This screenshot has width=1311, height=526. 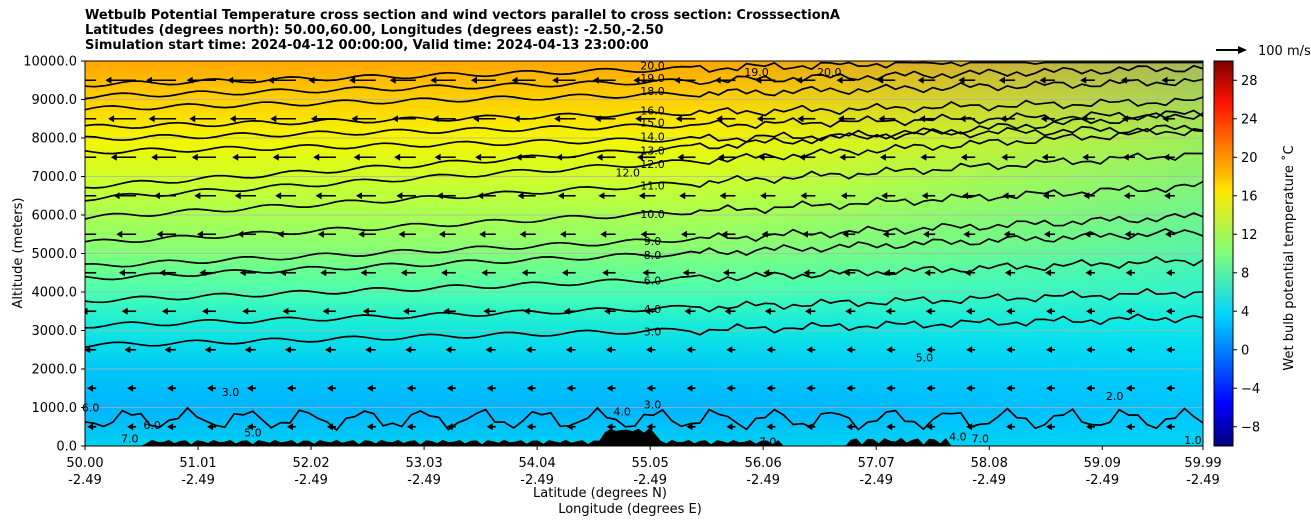 I want to click on colorbar-label: Wet bulb potential temperature ˚C, so click(x=1289, y=257).